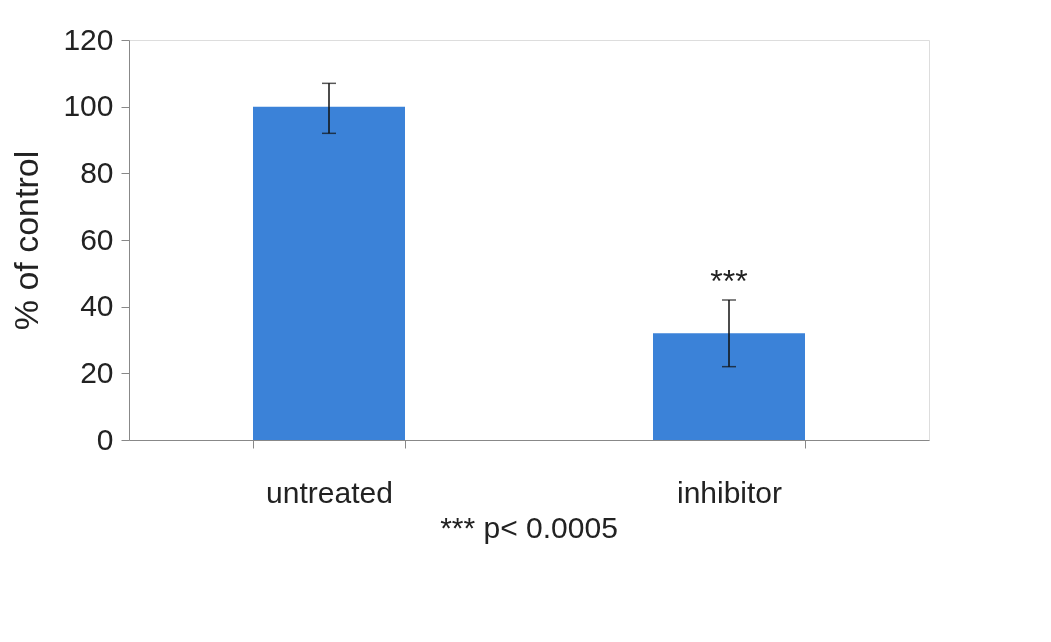 The width and height of the screenshot is (1051, 642). Describe the element at coordinates (729, 492) in the screenshot. I see `x-tick-label: inhibitor` at that location.